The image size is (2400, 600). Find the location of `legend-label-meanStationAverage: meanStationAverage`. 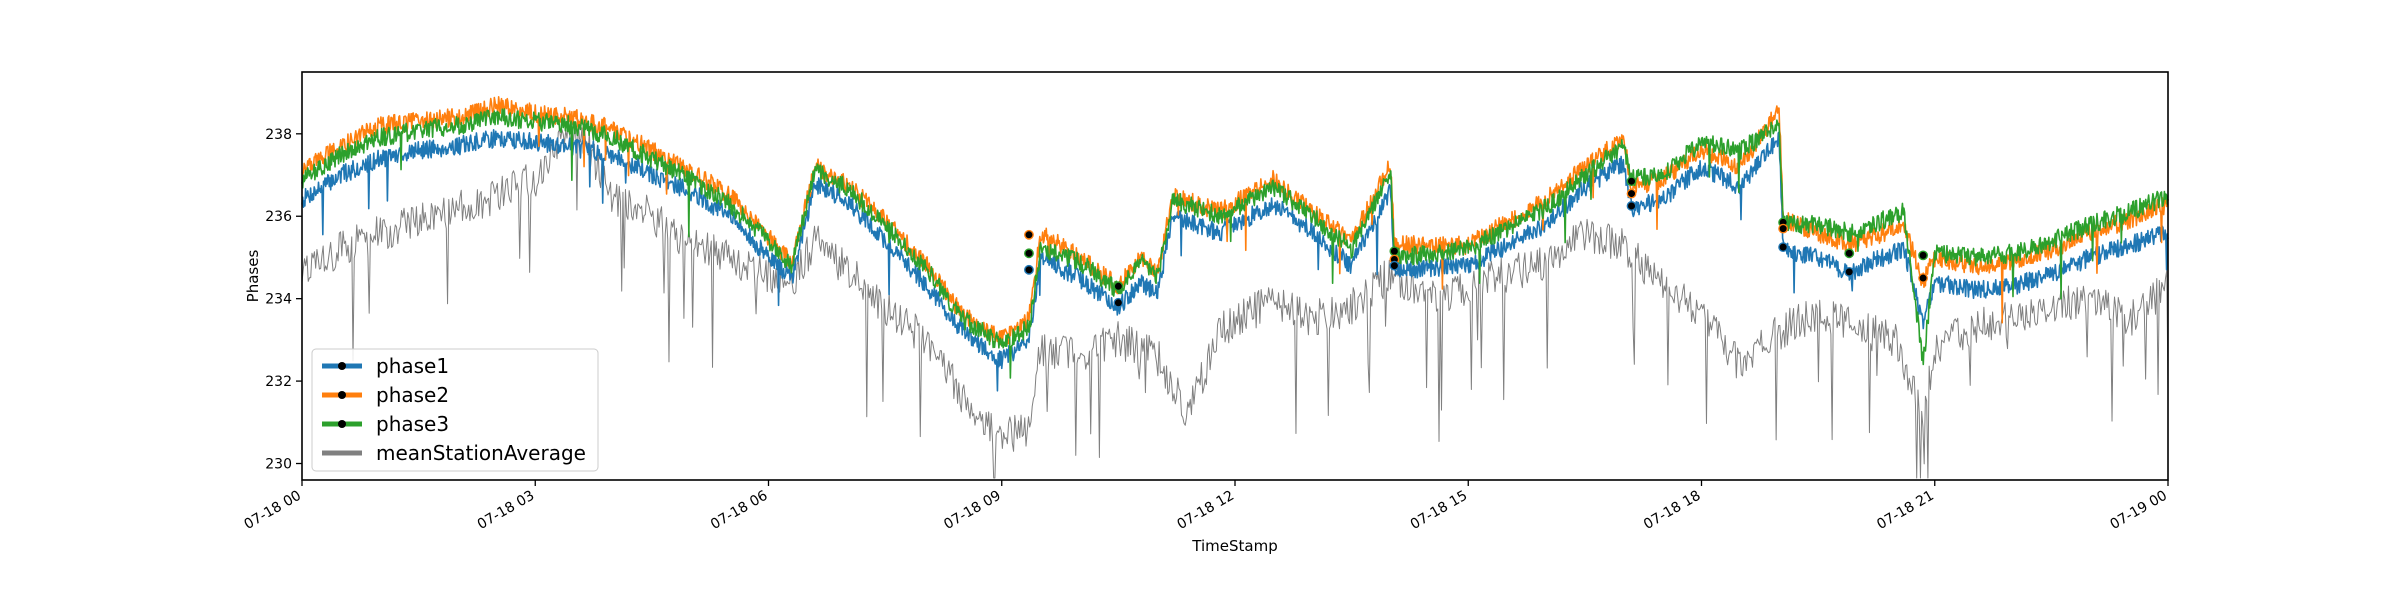

legend-label-meanStationAverage: meanStationAverage is located at coordinates (481, 453).